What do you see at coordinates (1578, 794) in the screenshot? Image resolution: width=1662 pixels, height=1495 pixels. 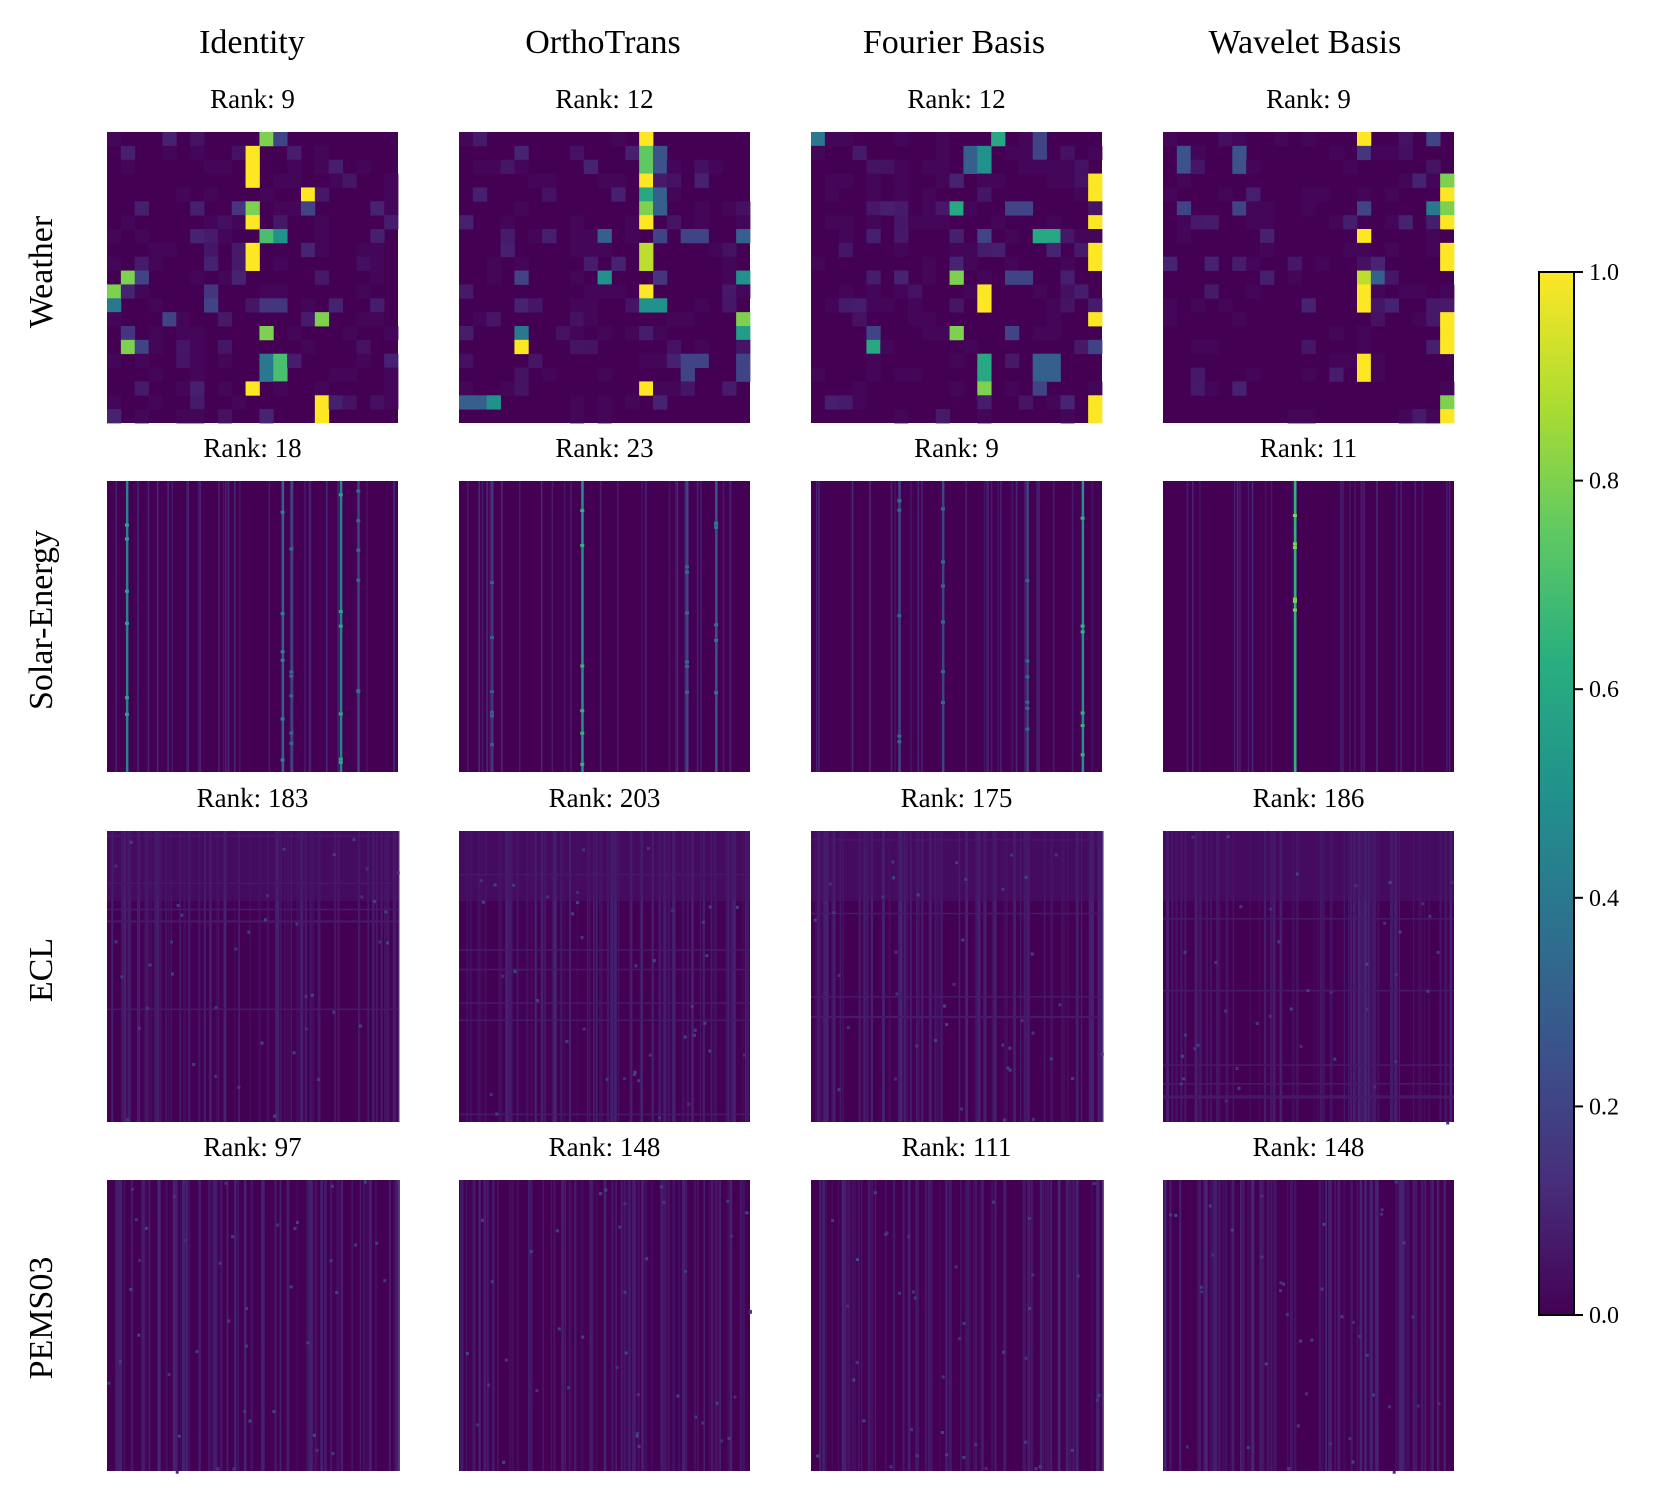 I see `colorbar: 0.00.20.40.60.81.0` at bounding box center [1578, 794].